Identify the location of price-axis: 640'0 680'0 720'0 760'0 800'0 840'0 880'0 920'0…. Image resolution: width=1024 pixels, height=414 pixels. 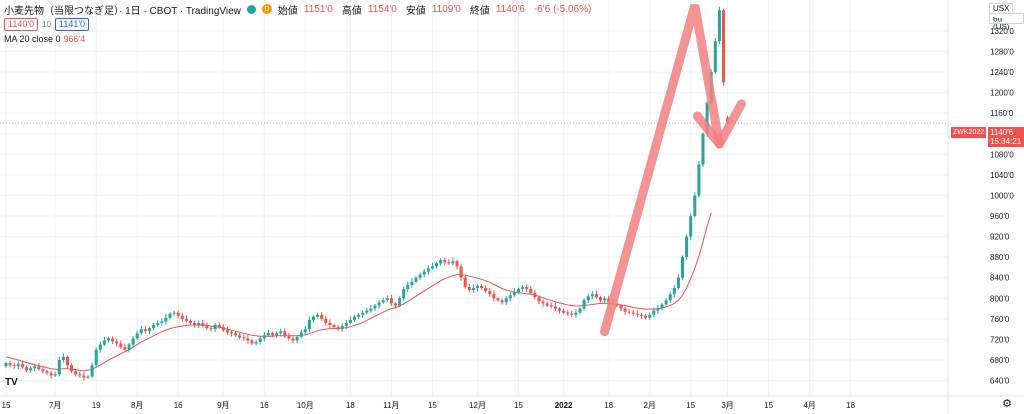
(980, 207).